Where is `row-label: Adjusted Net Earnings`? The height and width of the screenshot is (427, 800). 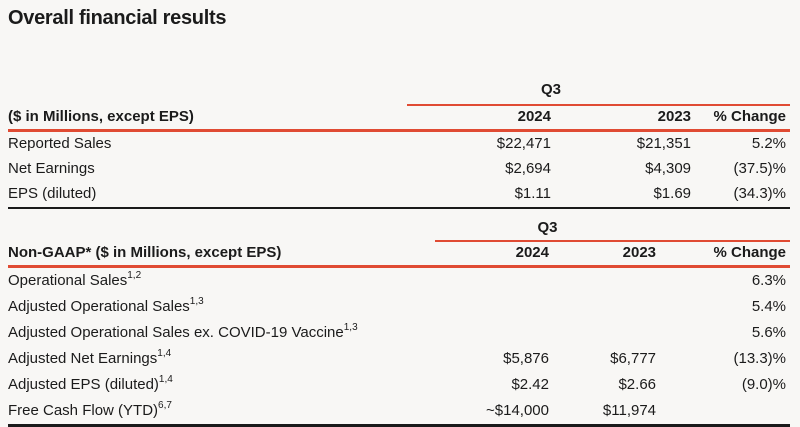 row-label: Adjusted Net Earnings is located at coordinates (83, 358).